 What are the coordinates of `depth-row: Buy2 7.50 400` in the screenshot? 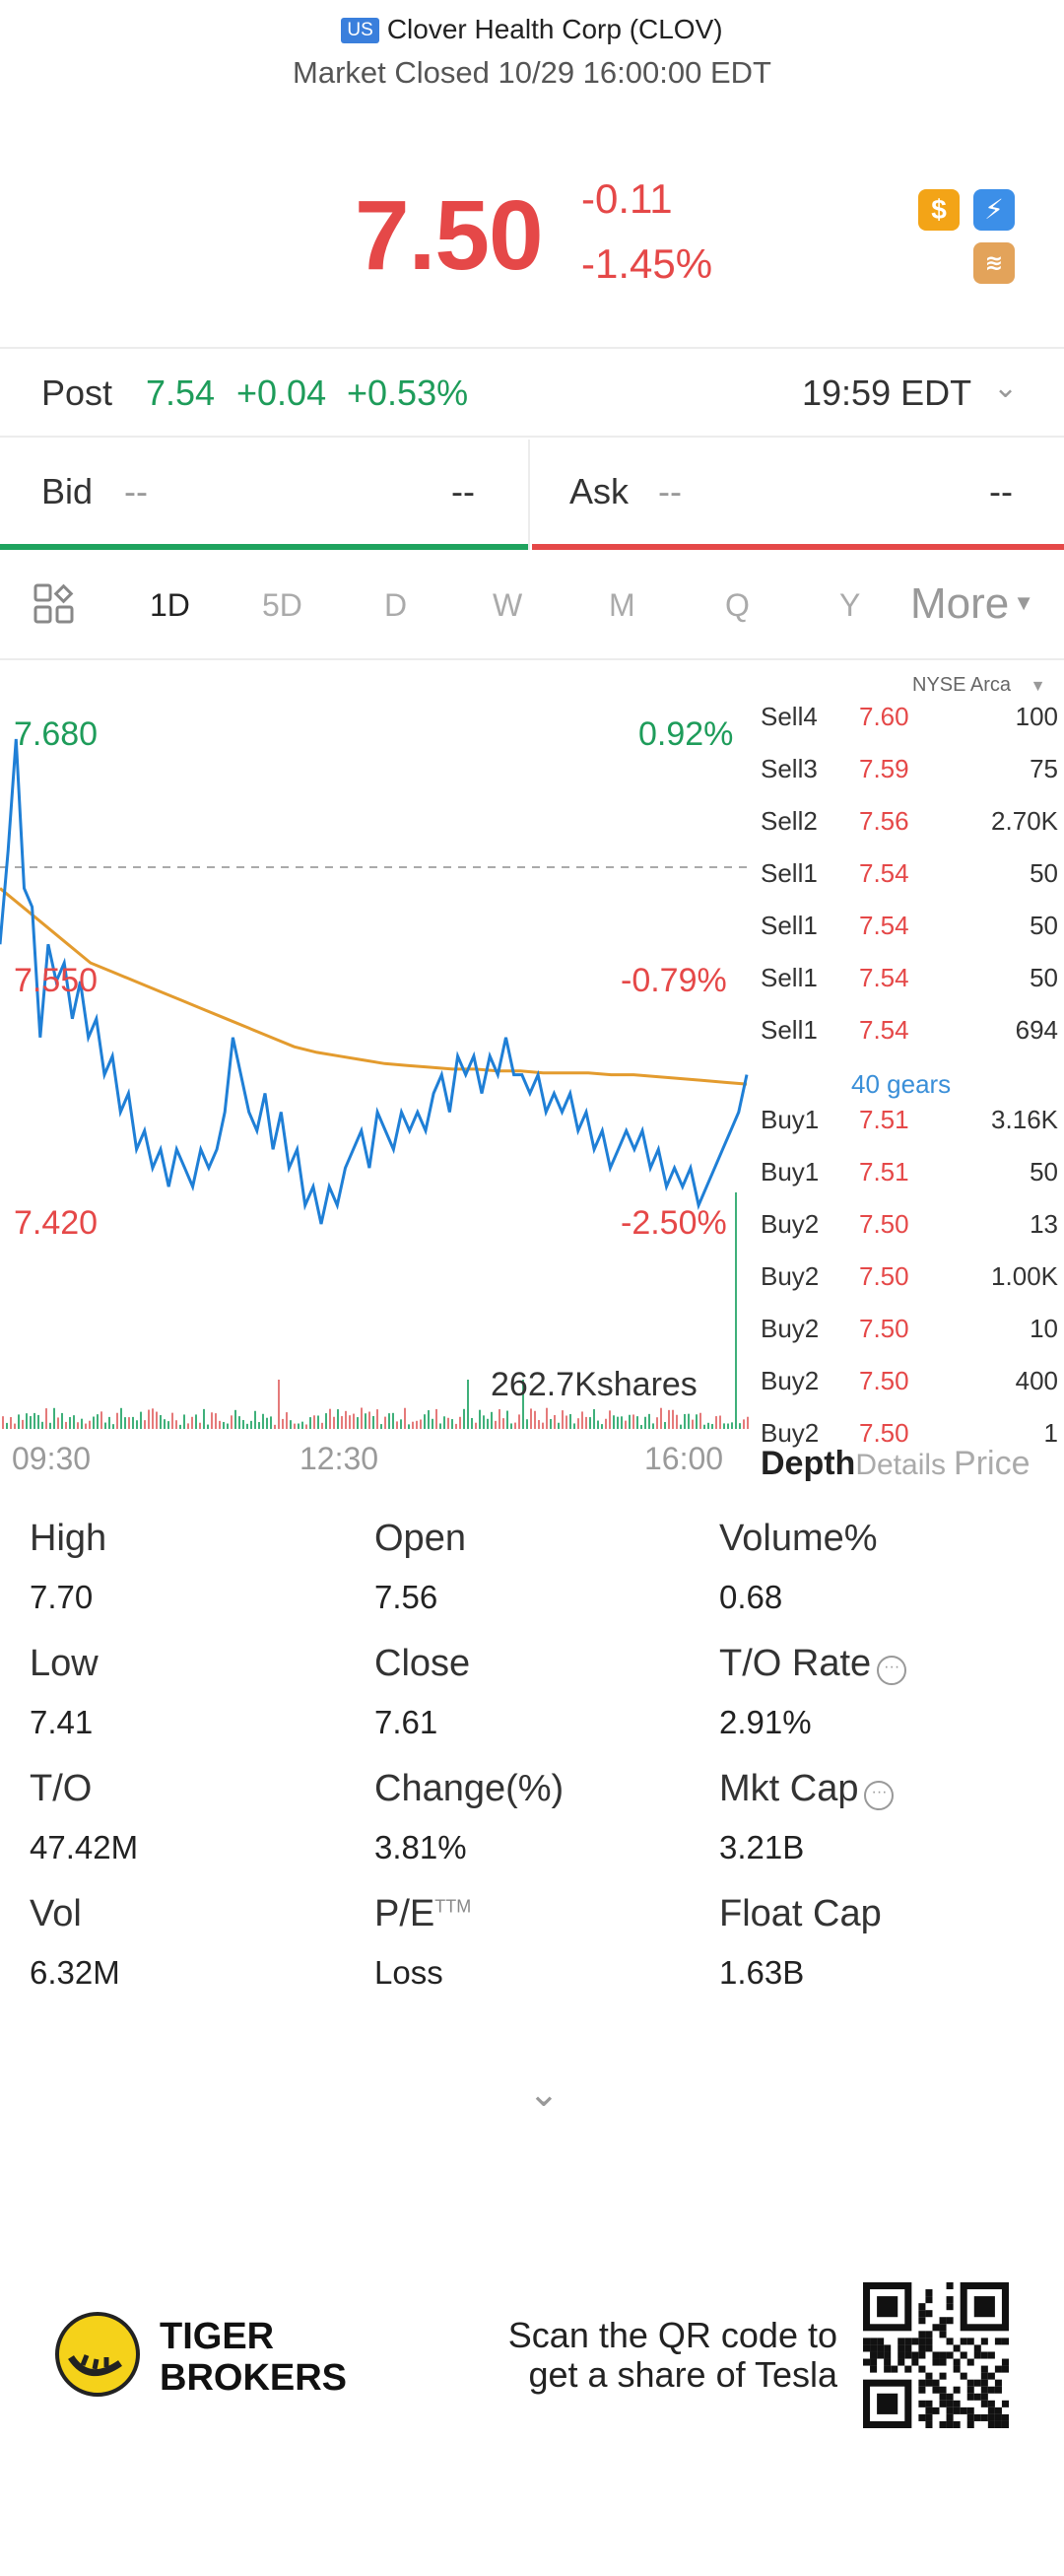 It's located at (907, 1392).